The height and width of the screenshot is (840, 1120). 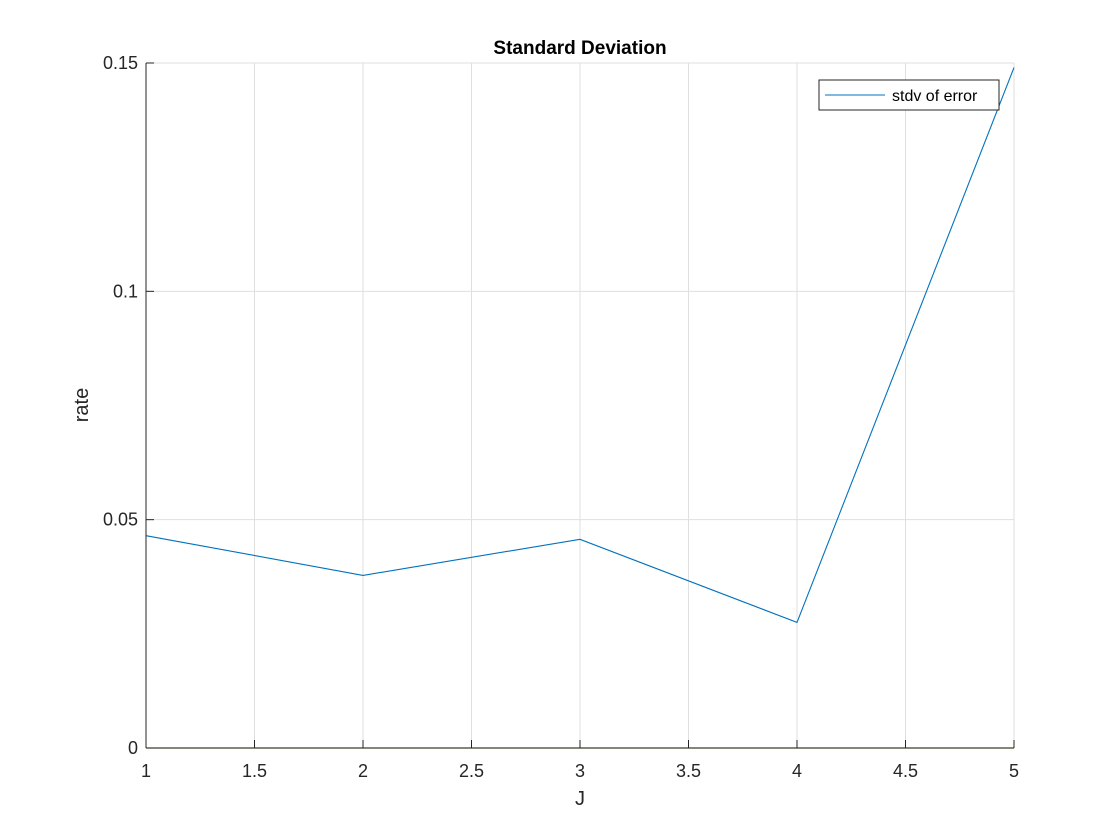 What do you see at coordinates (125, 291) in the screenshot?
I see `y-tick-label: 0.1` at bounding box center [125, 291].